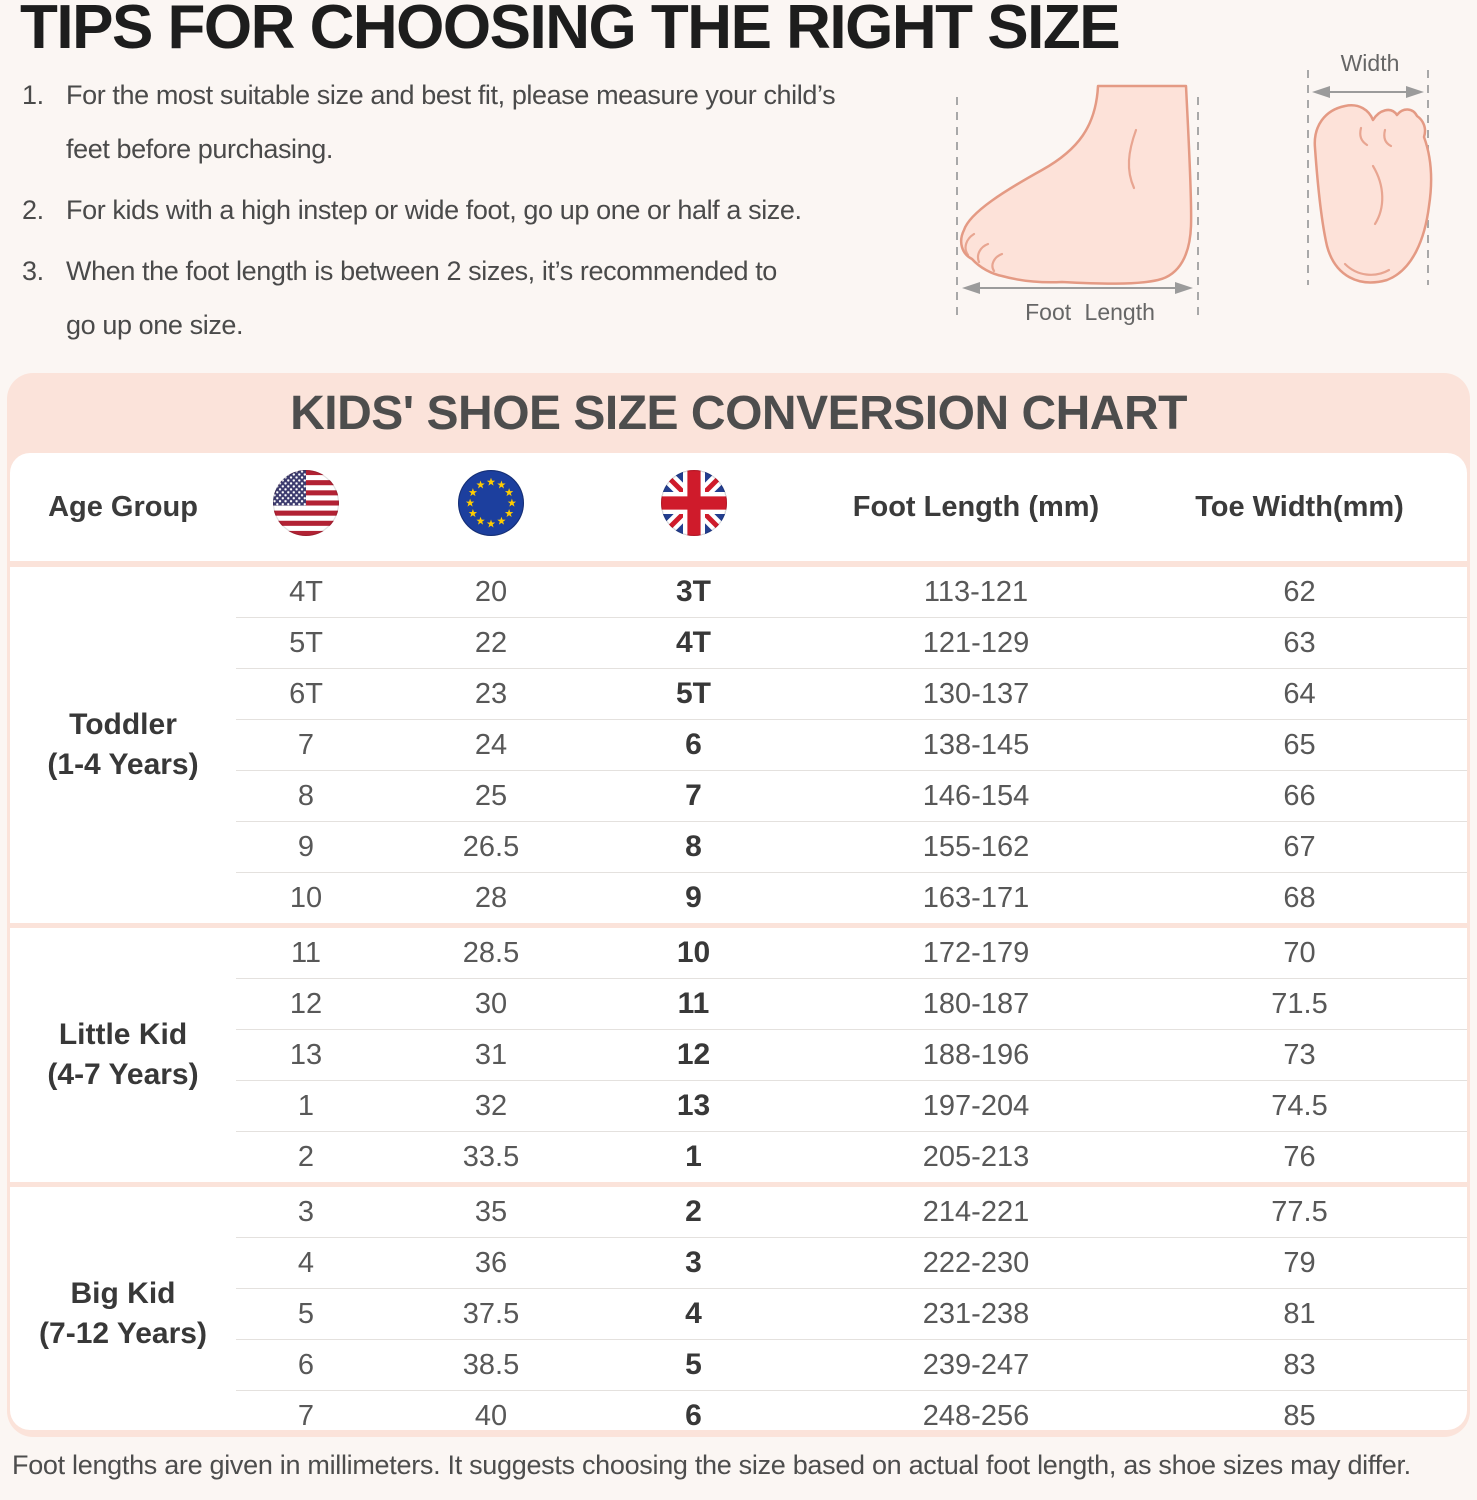  I want to click on table-row: 7 40 6 248-256 85, so click(738, 1410).